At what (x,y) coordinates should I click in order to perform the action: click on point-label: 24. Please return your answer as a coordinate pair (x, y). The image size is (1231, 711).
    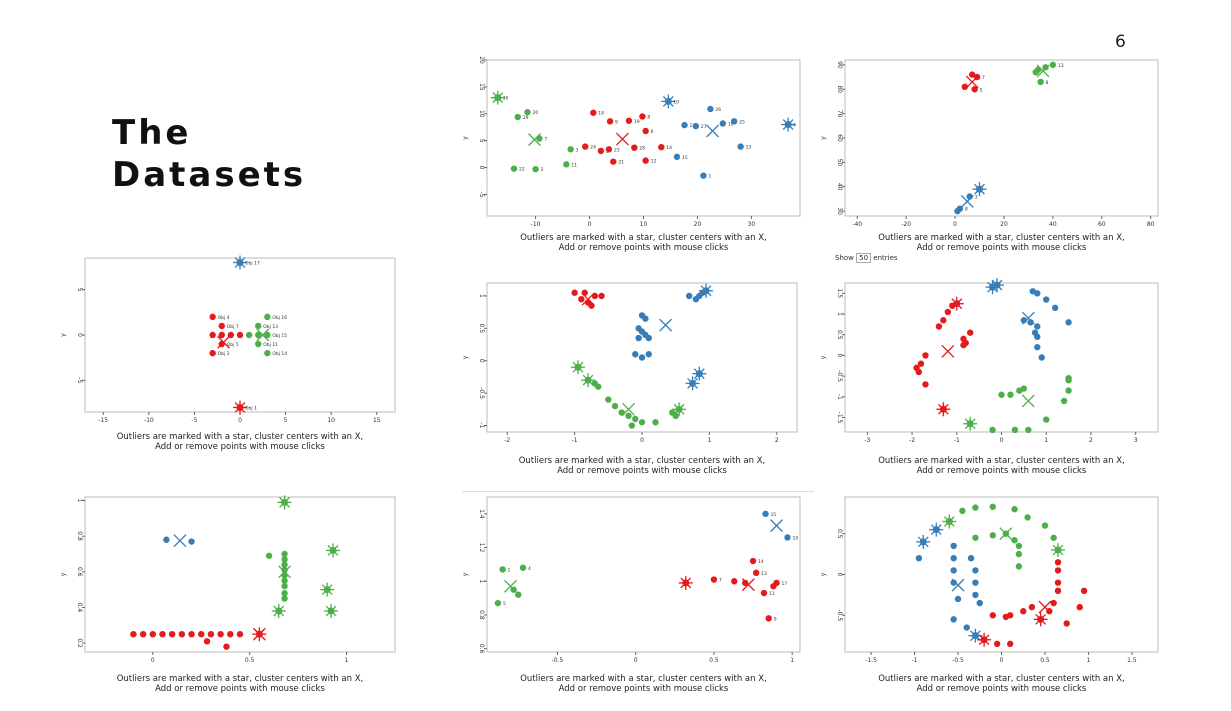
    Looking at the image, I should click on (593, 148).